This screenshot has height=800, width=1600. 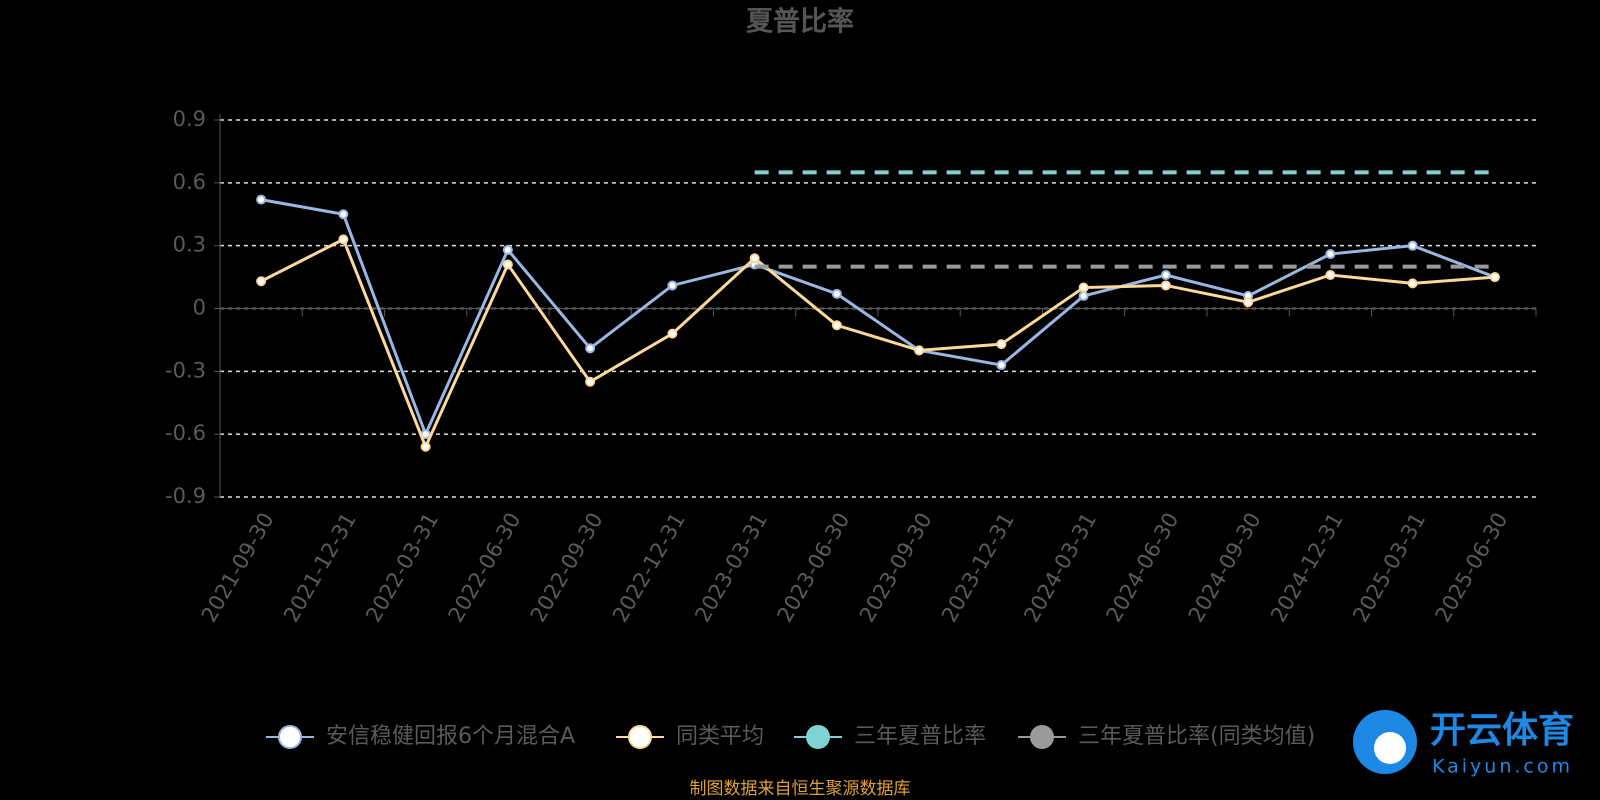 I want to click on watermark-ball, so click(x=1390, y=748).